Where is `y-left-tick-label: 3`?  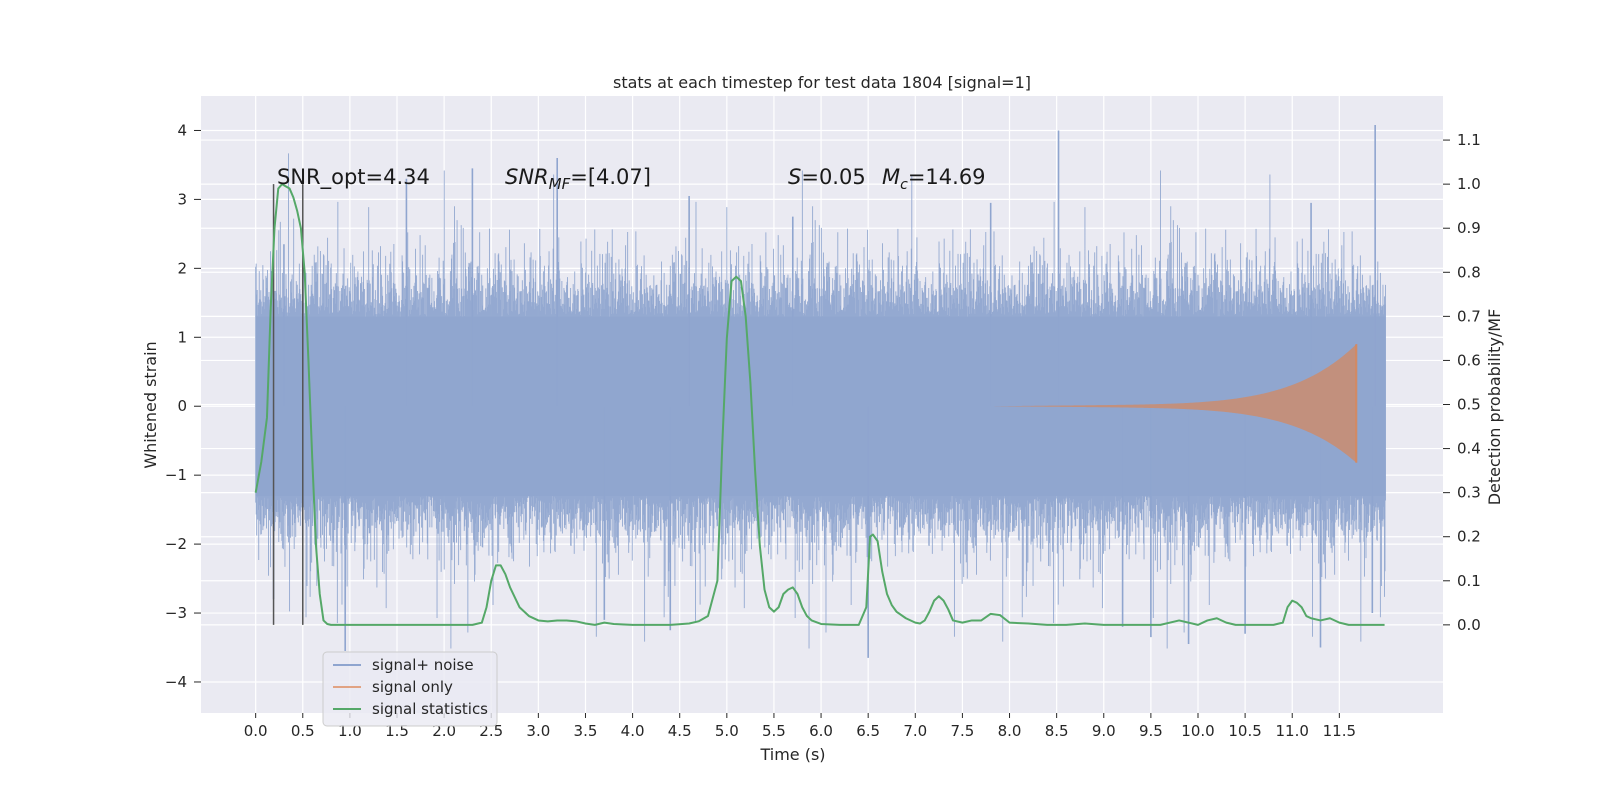
y-left-tick-label: 3 is located at coordinates (182, 199).